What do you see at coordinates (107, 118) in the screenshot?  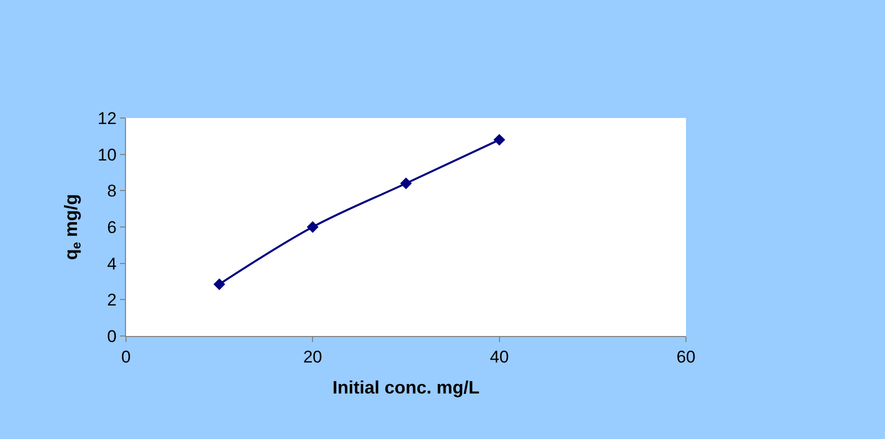 I see `y-tick-label: 12` at bounding box center [107, 118].